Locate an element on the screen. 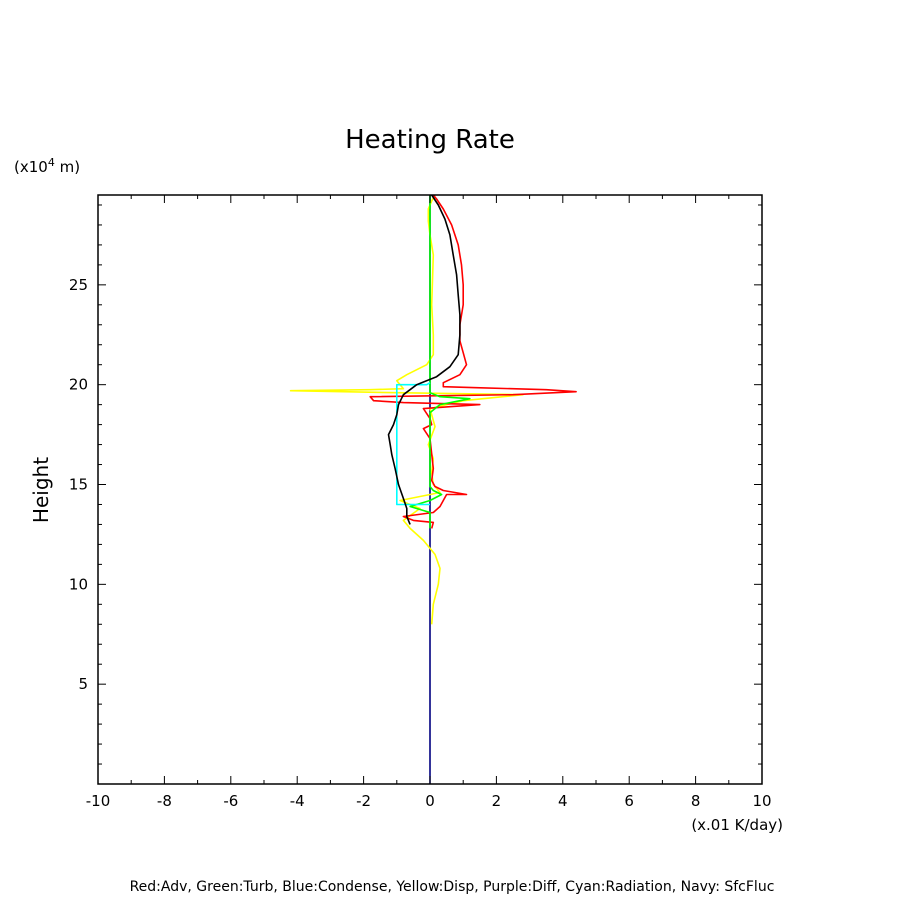 This screenshot has width=904, height=904. y-tick-label: 25 is located at coordinates (78, 285).